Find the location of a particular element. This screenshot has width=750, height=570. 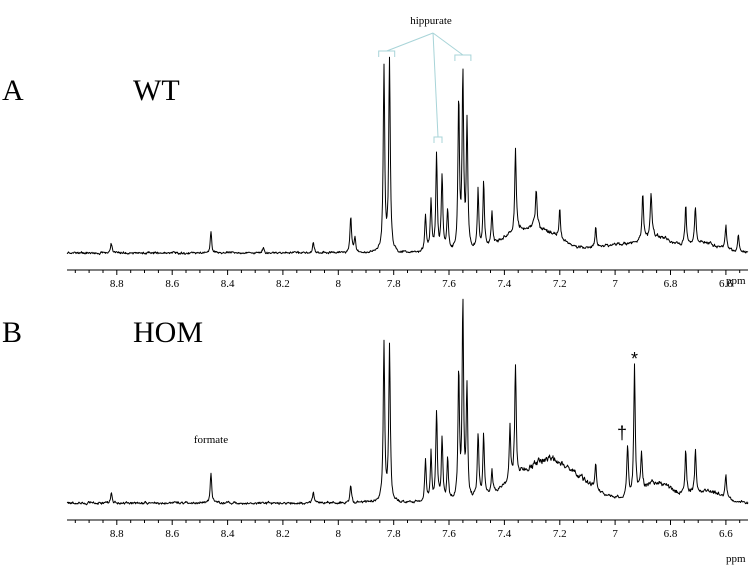

panel-a-x-tick-label: 7.8 is located at coordinates (394, 284).